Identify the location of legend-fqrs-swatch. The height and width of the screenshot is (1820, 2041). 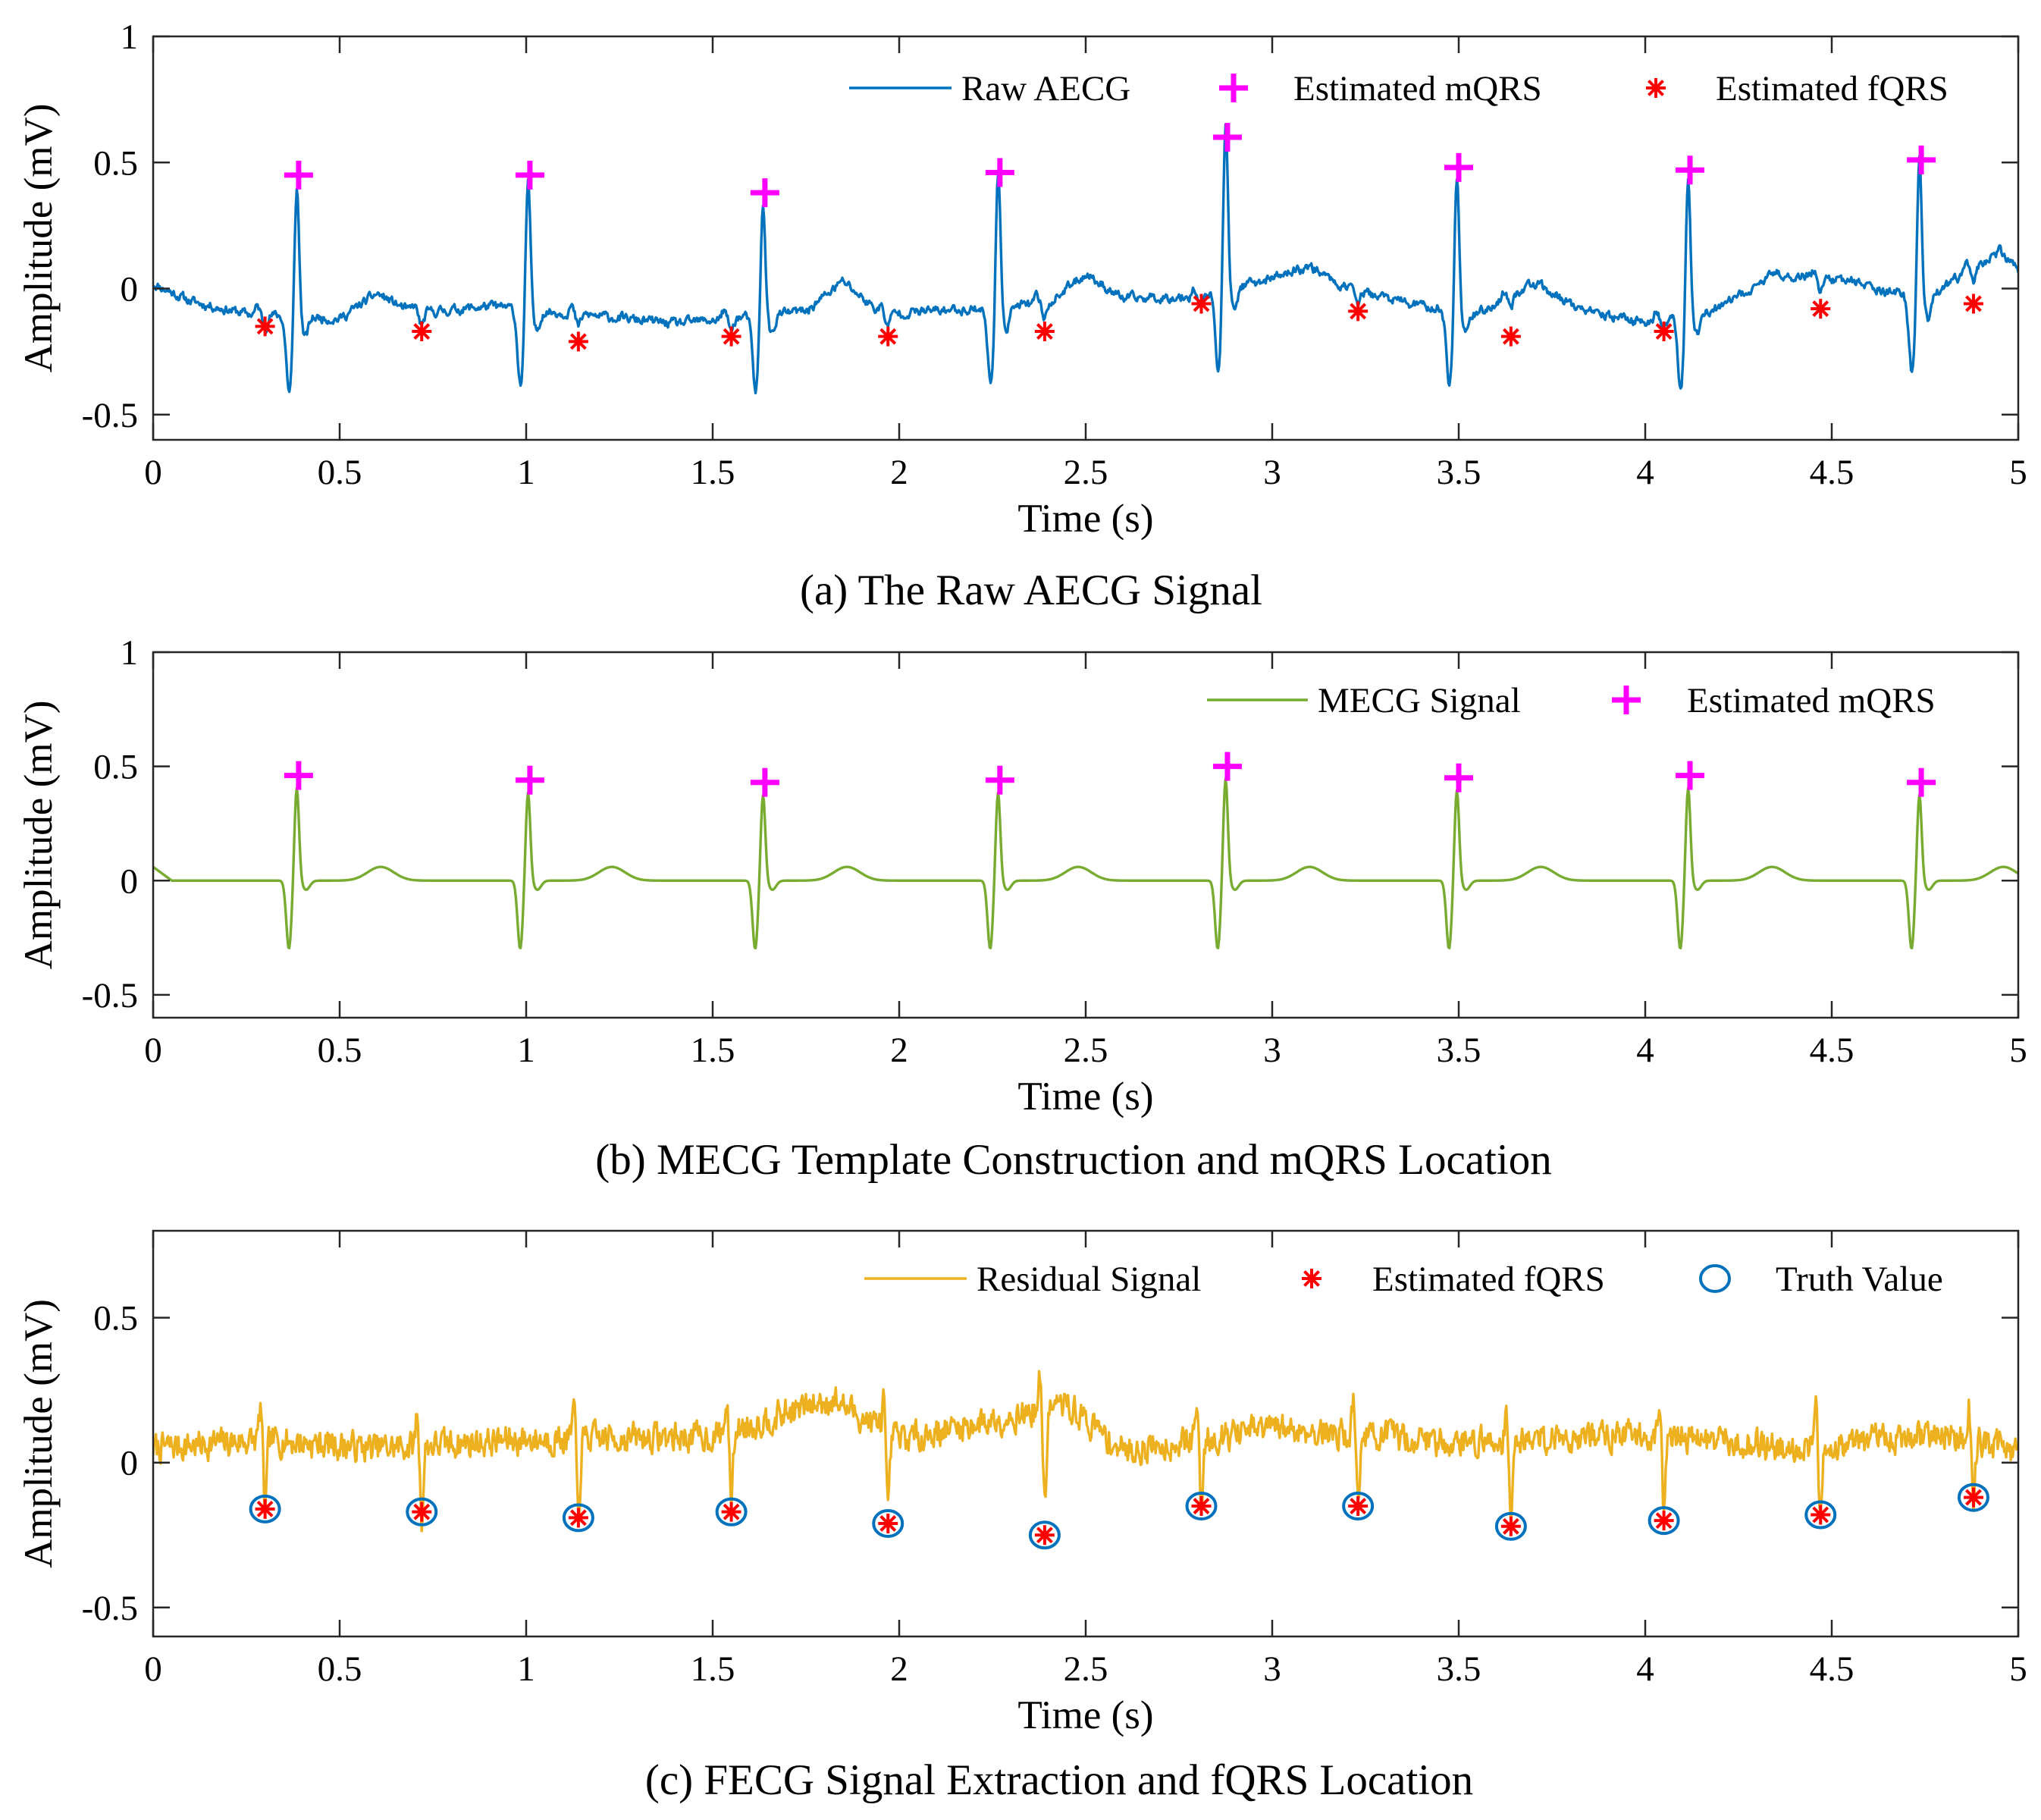
(1656, 88).